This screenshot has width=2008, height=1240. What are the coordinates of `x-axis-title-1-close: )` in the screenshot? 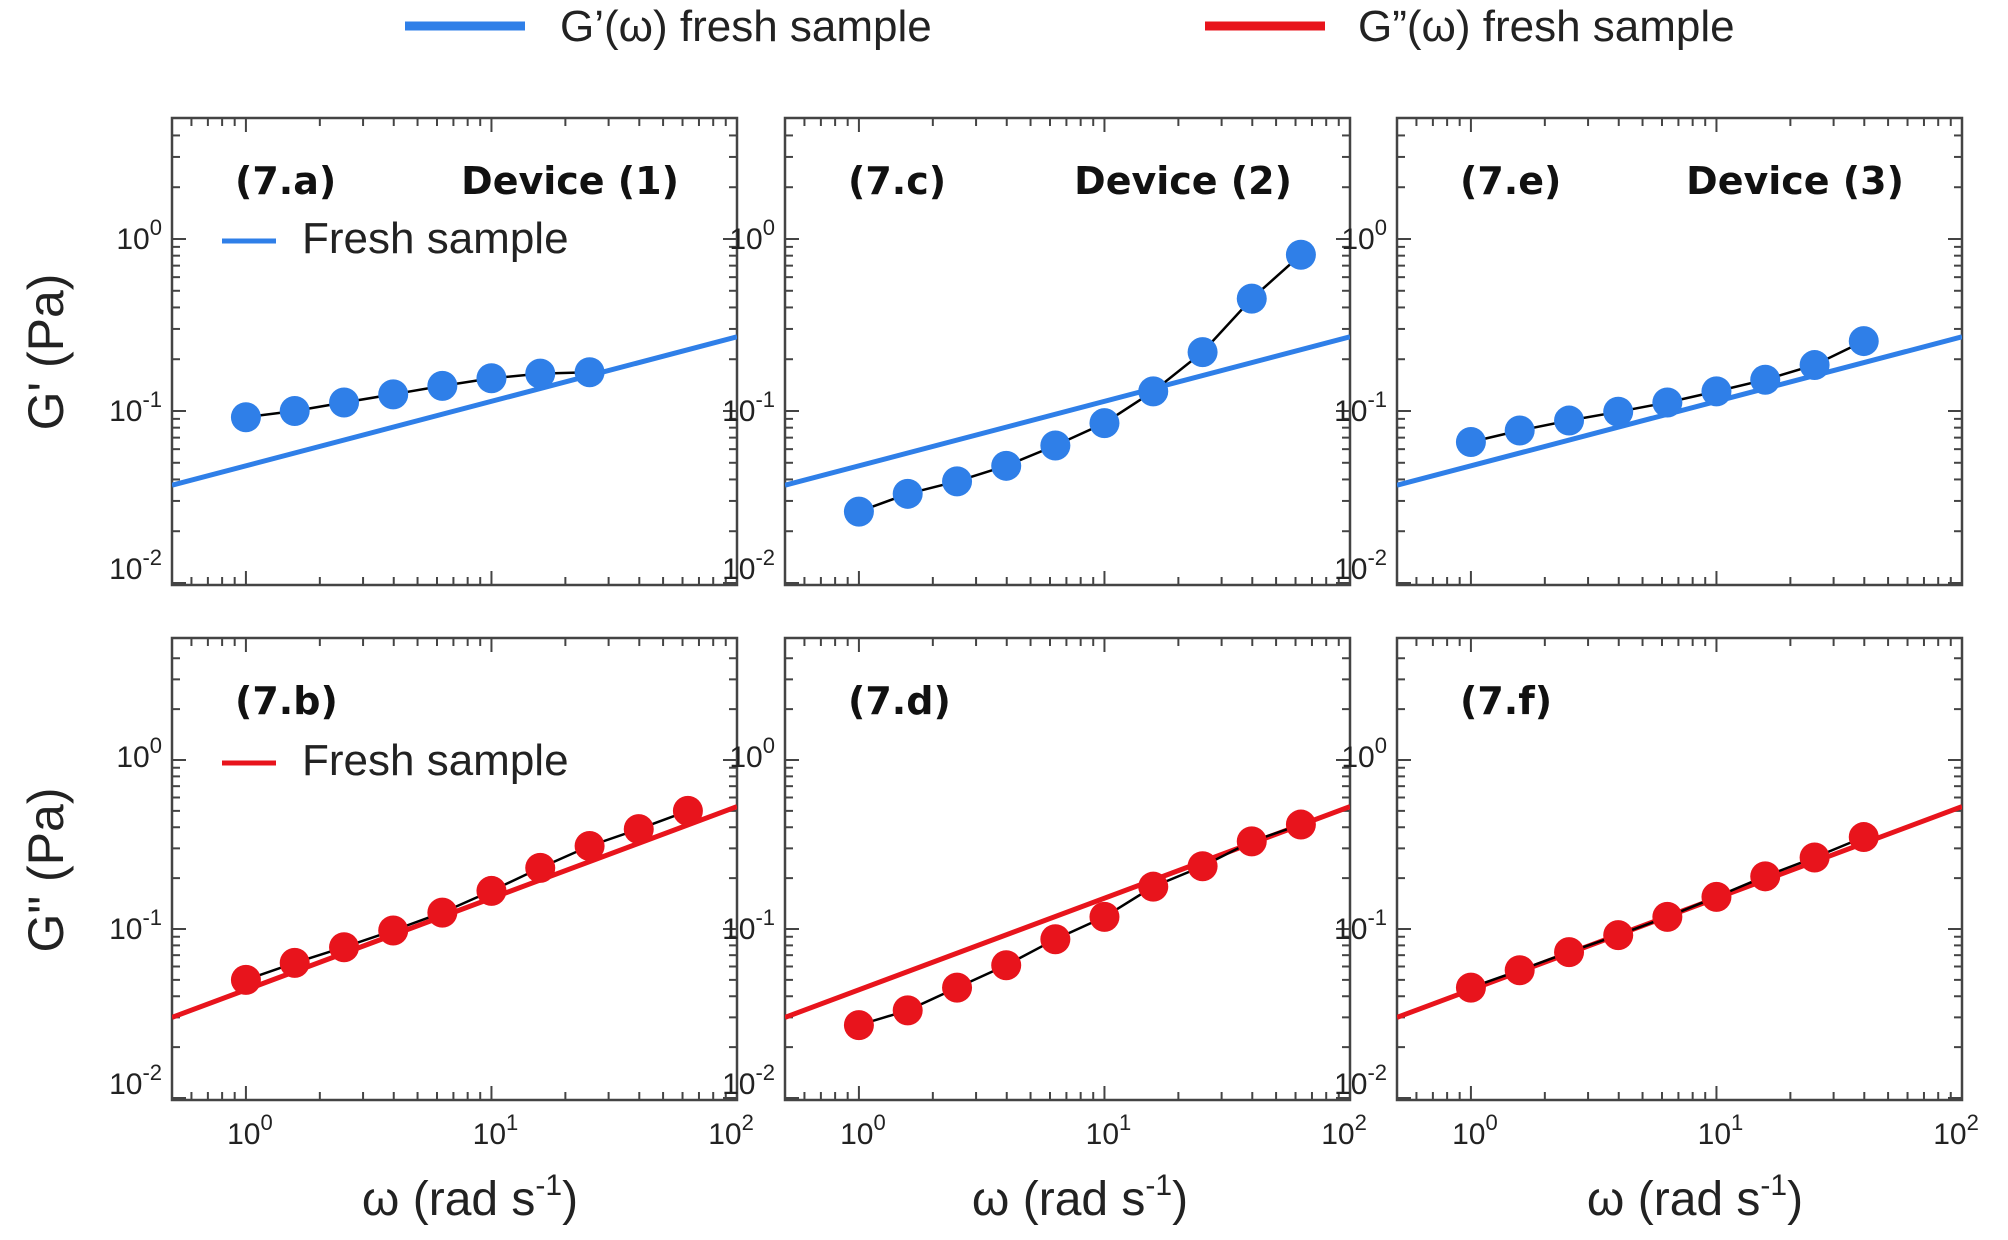 It's located at (570, 1199).